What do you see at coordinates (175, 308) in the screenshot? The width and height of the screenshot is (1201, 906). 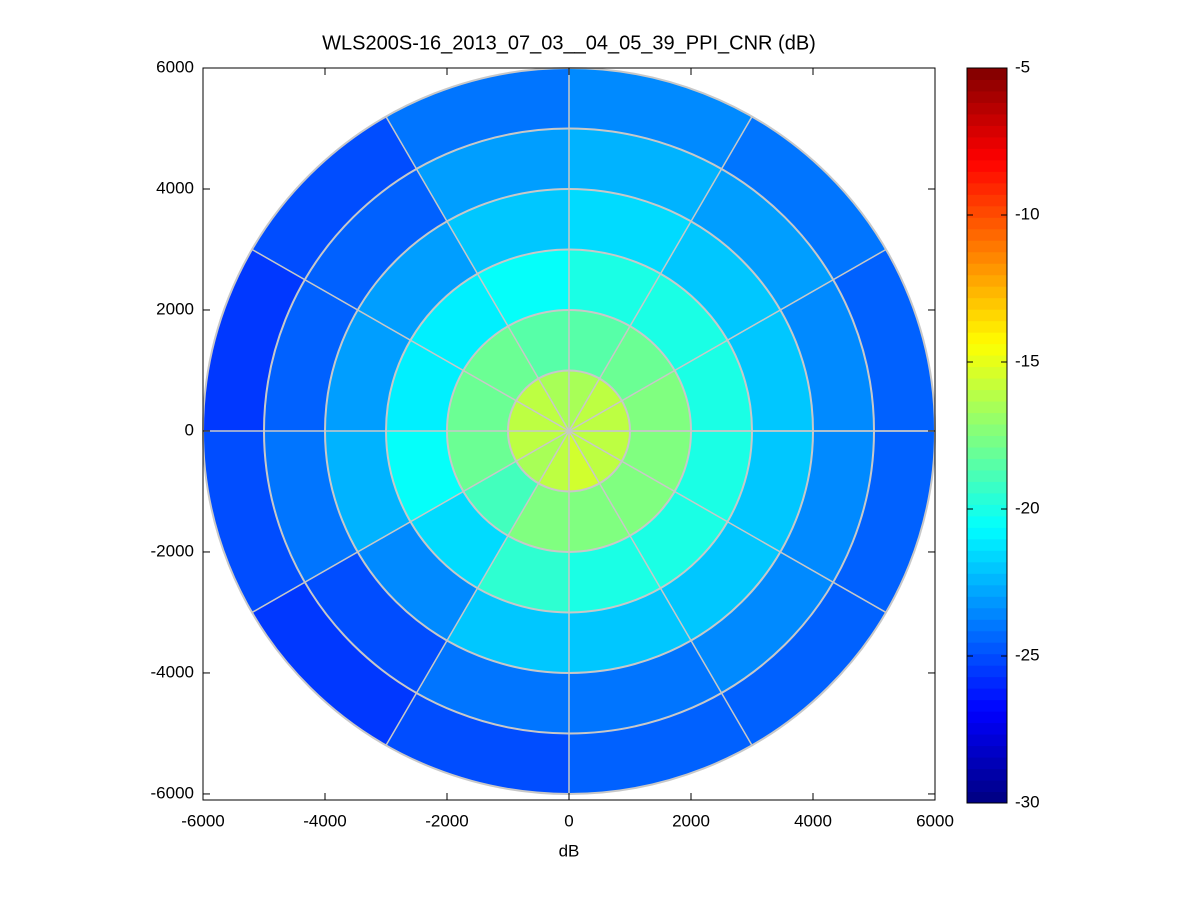 I see `y-tick-label: 2000` at bounding box center [175, 308].